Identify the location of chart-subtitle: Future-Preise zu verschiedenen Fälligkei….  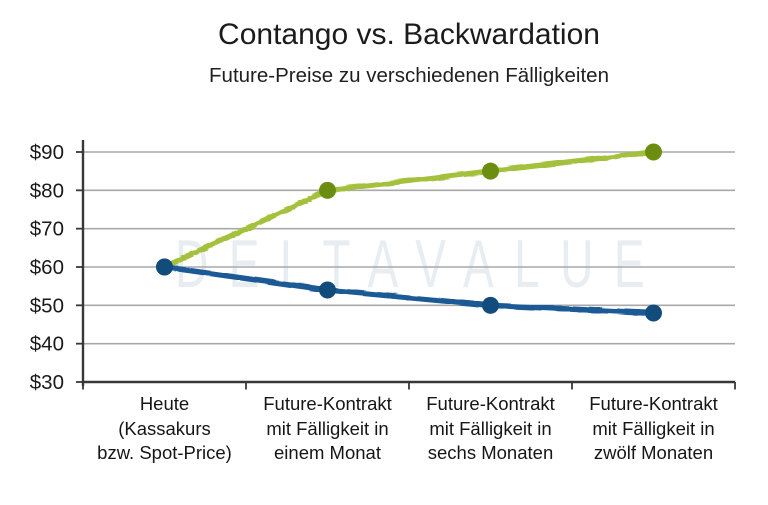
(409, 75).